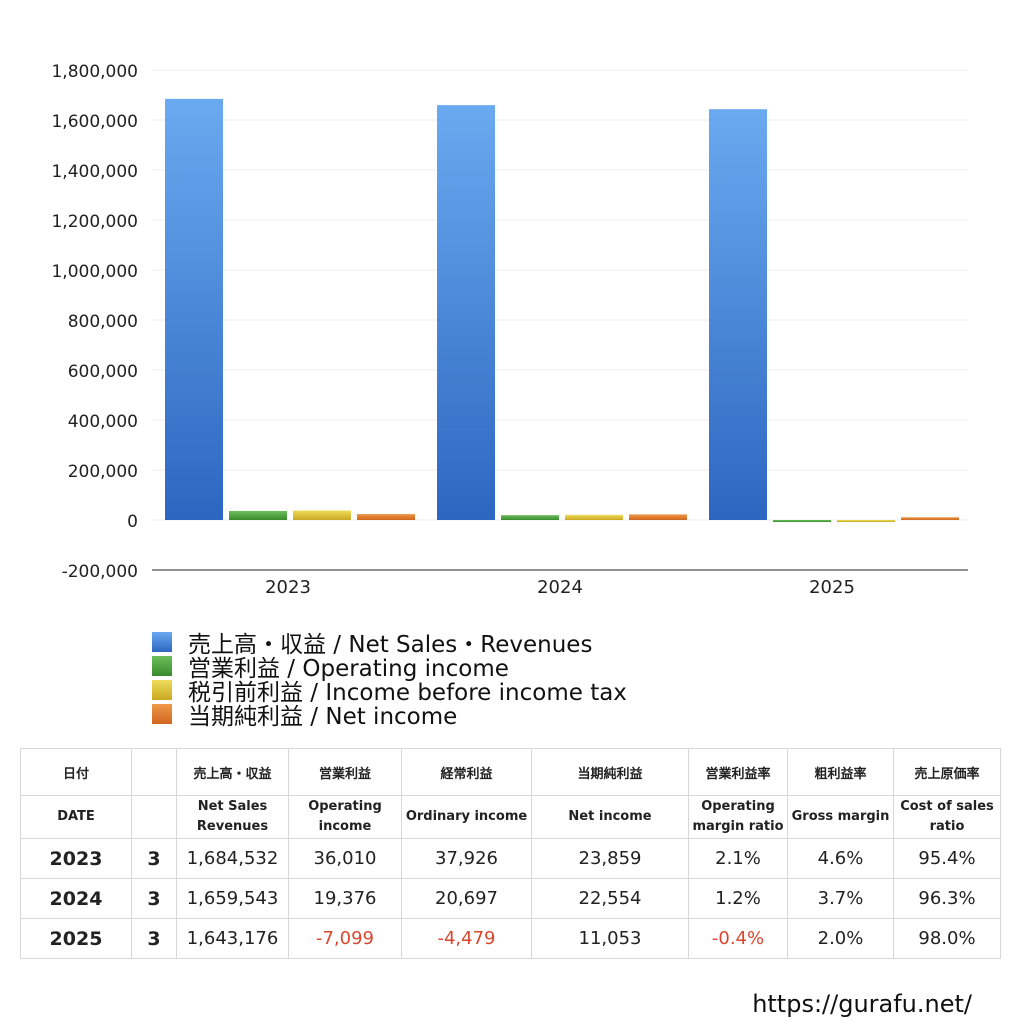  What do you see at coordinates (738, 817) in the screenshot?
I see `th-op-margin-en: Operating margin ratio` at bounding box center [738, 817].